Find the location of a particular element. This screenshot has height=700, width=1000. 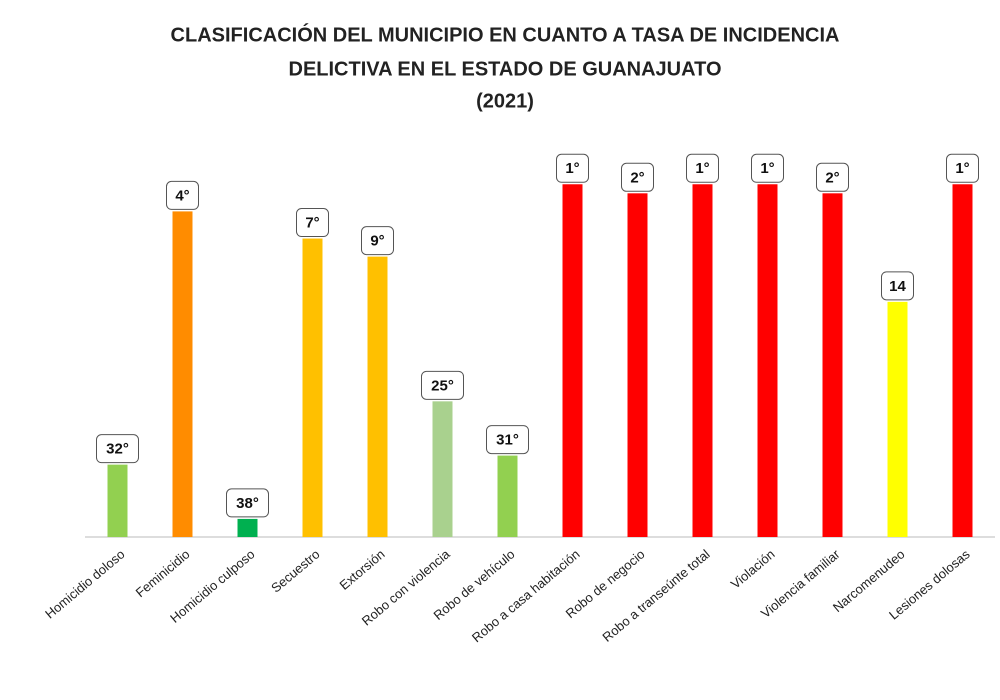

value-label: 7° is located at coordinates (312, 223).